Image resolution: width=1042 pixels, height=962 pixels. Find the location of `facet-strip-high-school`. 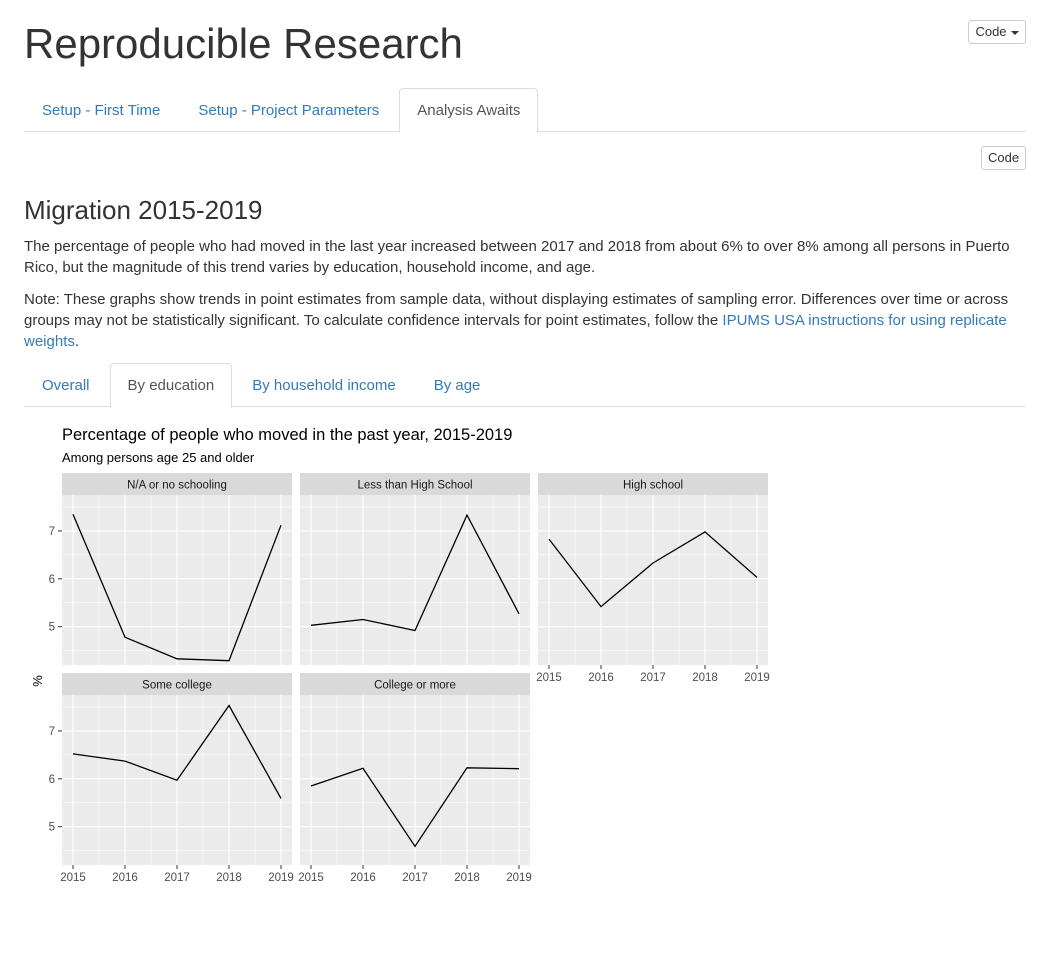

facet-strip-high-school is located at coordinates (653, 484).